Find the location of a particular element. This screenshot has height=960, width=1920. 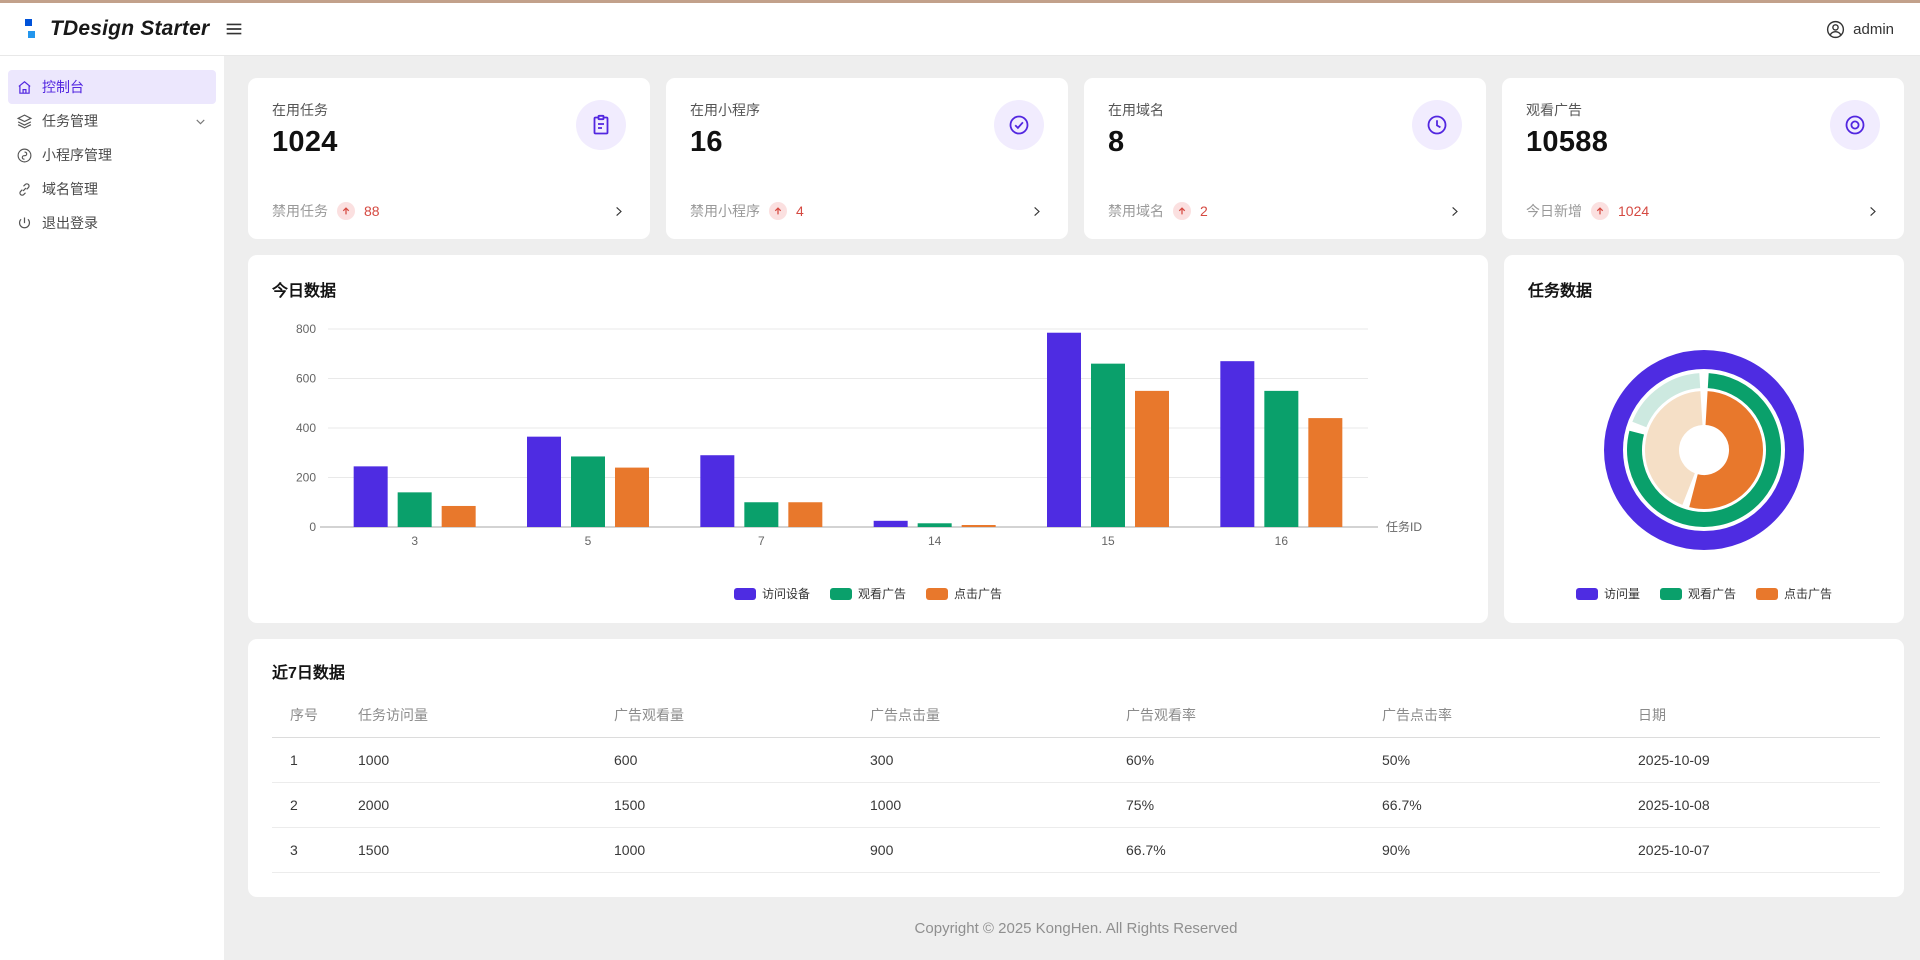

stat-card-ad-views: 观看广告 10588 今日新增 1024 is located at coordinates (1703, 158).